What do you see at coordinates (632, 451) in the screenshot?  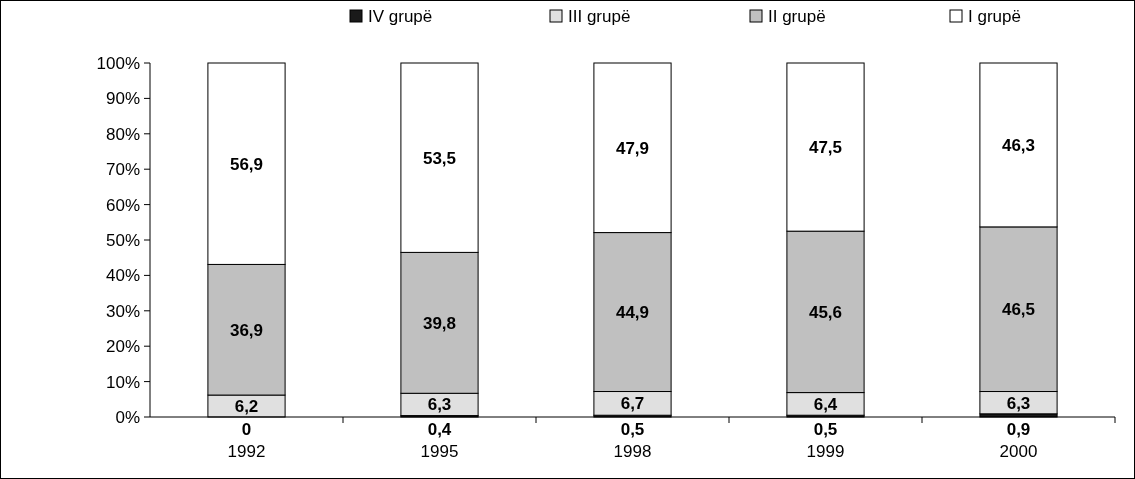 I see `x-tick-label: 1998` at bounding box center [632, 451].